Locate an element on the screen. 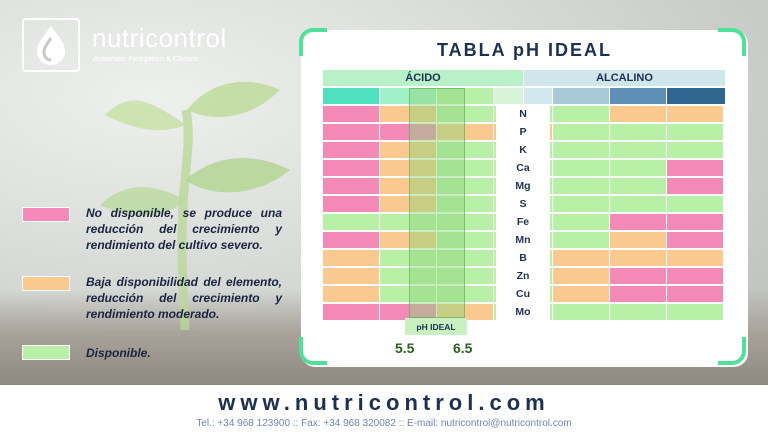 Image resolution: width=768 pixels, height=439 pixels. water-drop-icon is located at coordinates (51, 45).